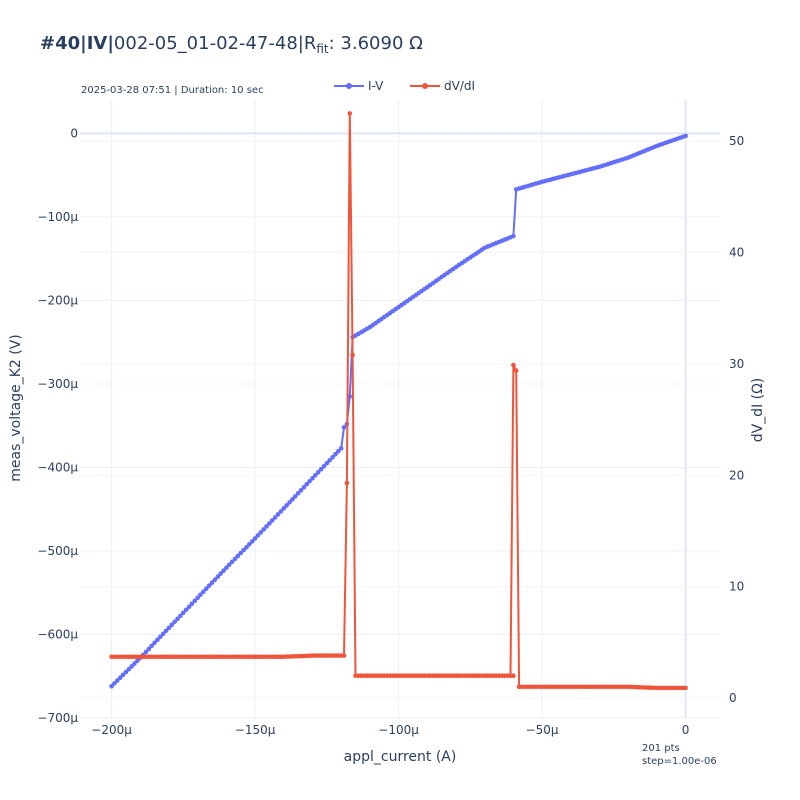 This screenshot has height=800, width=800. I want to click on y-left-tick-label: −400μ, so click(57, 467).